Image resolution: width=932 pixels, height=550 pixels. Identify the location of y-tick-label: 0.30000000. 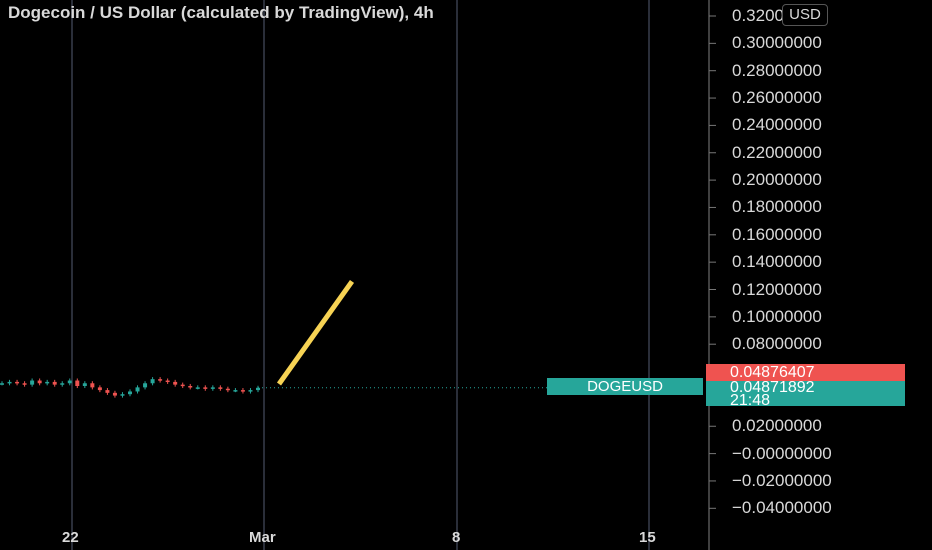
(777, 43).